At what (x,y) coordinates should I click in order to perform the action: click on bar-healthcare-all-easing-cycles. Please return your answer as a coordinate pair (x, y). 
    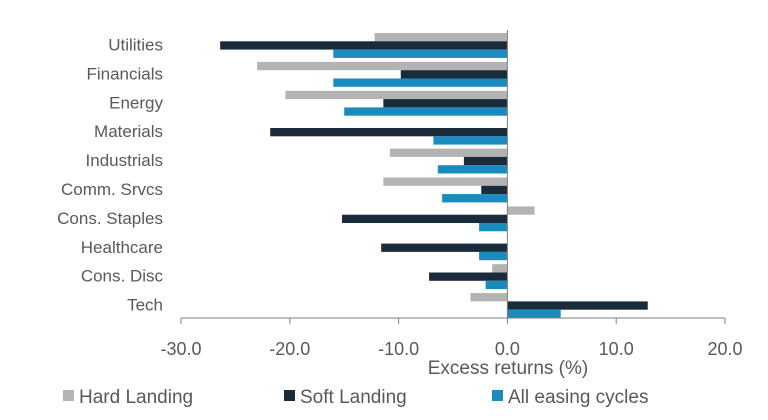
    Looking at the image, I should click on (493, 256).